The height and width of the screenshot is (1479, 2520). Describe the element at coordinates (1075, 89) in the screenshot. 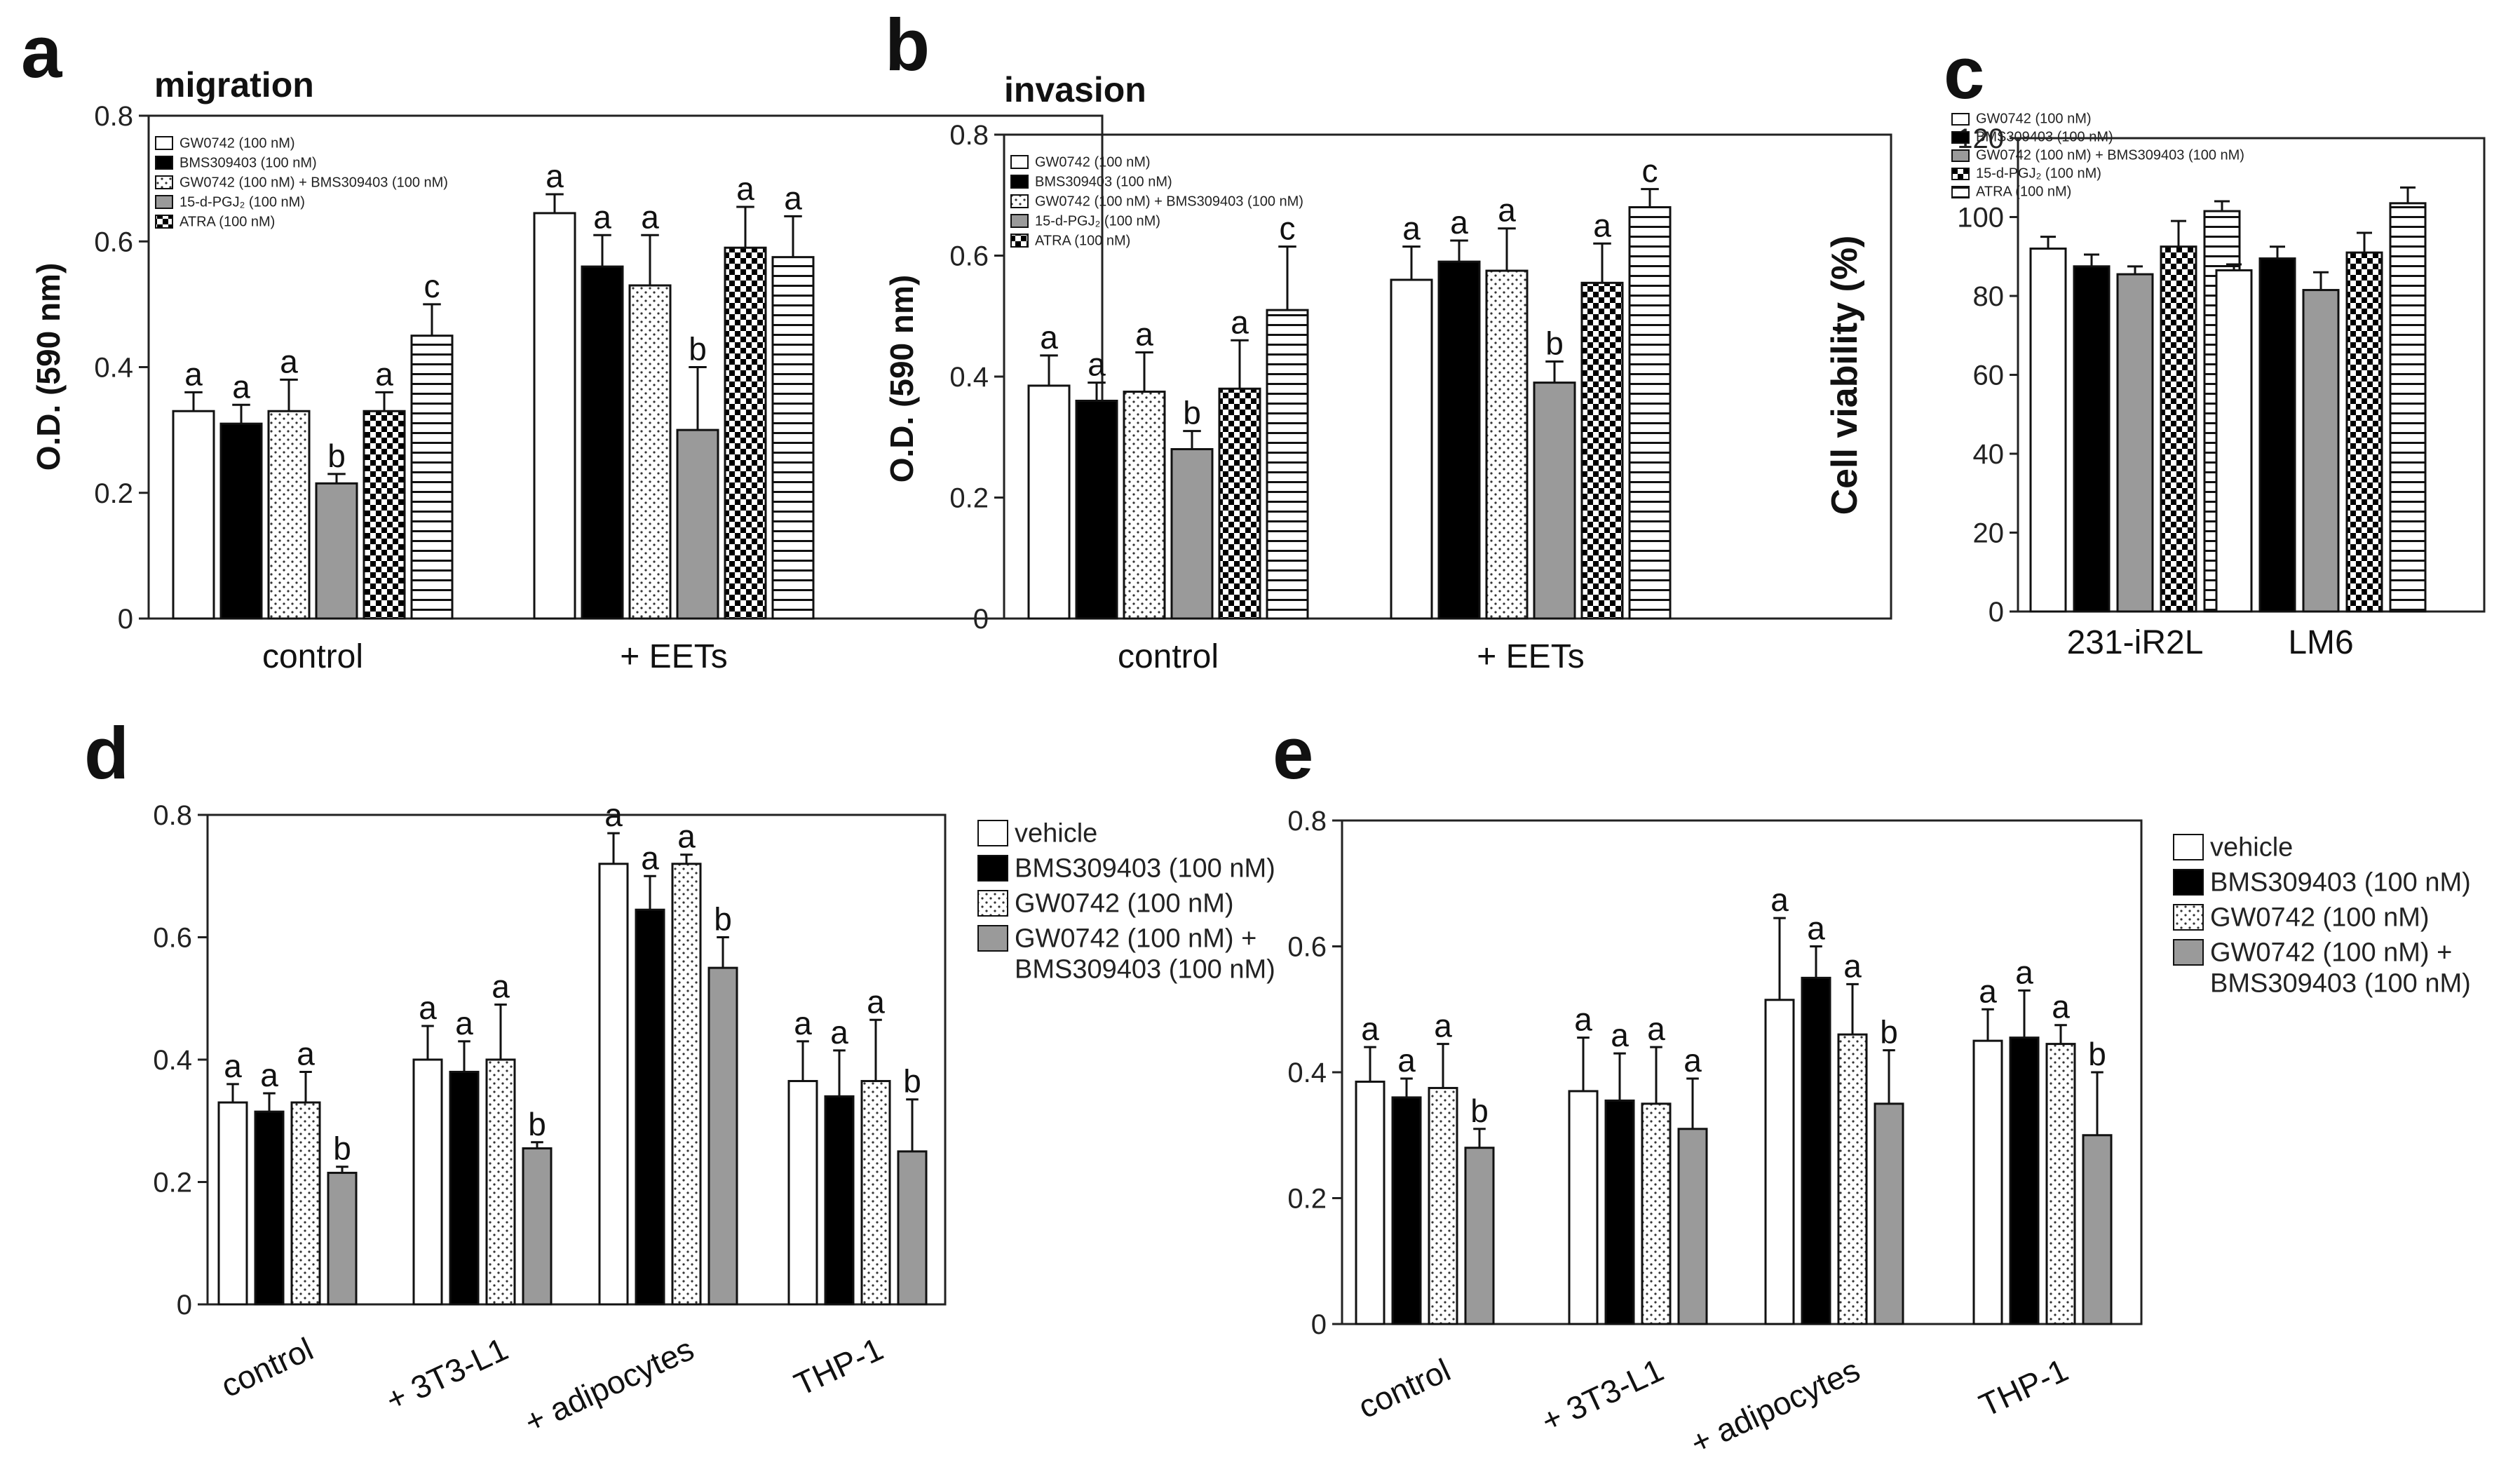

I see `chart-title: invasion` at that location.